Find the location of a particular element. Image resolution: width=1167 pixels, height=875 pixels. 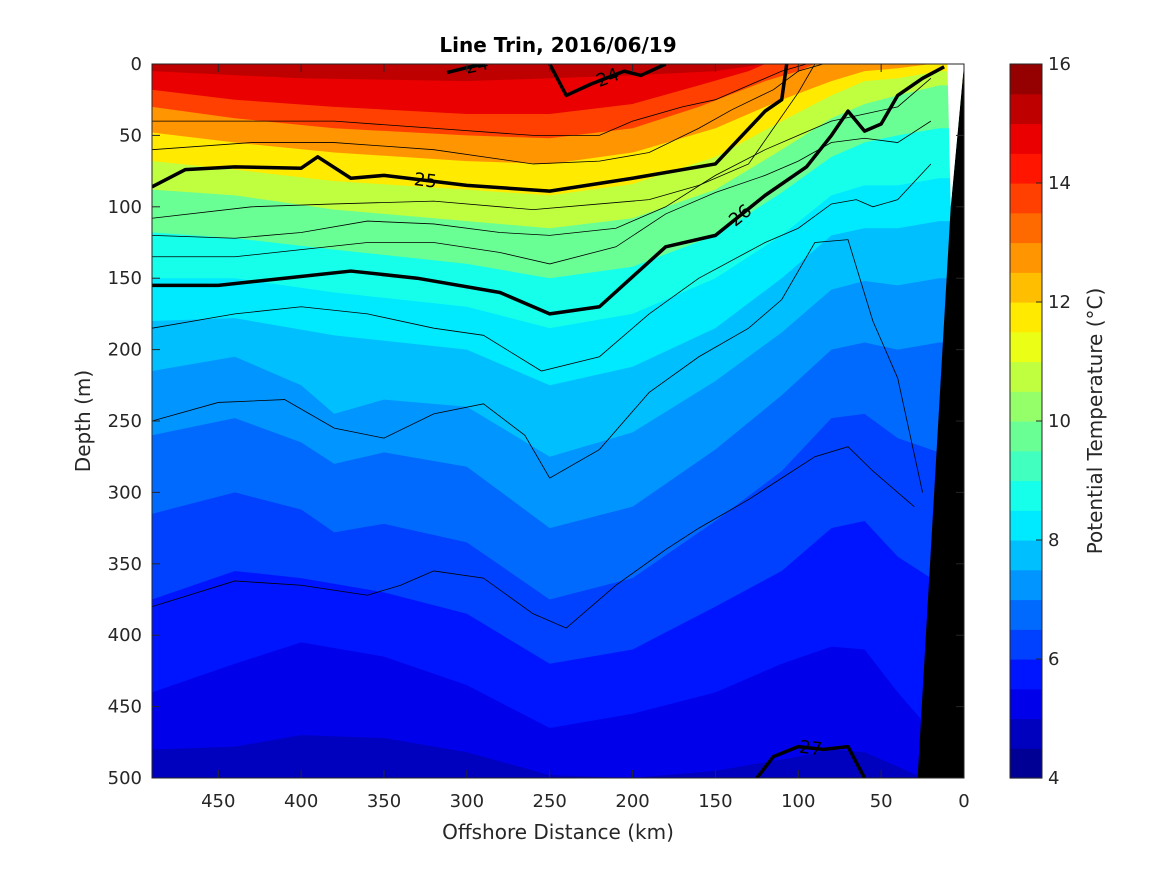

y-tick-label: 100 is located at coordinates (125, 207).